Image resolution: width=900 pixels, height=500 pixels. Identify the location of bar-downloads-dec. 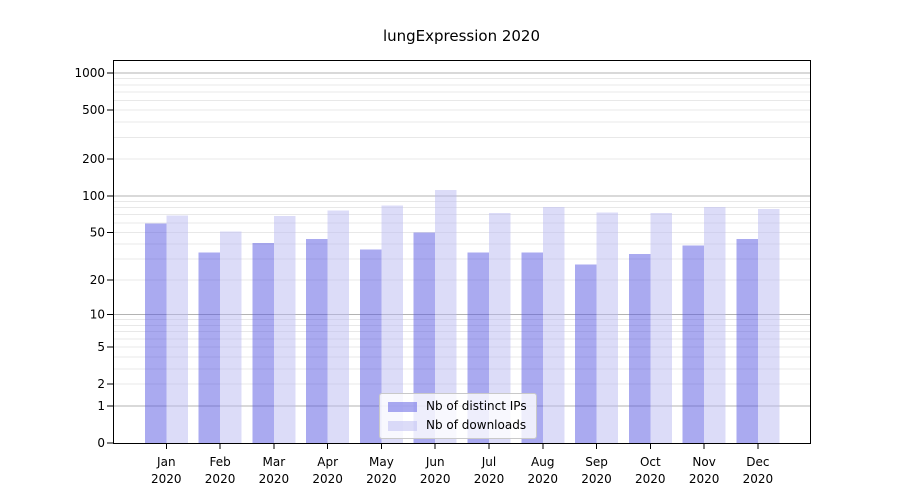
(768, 325).